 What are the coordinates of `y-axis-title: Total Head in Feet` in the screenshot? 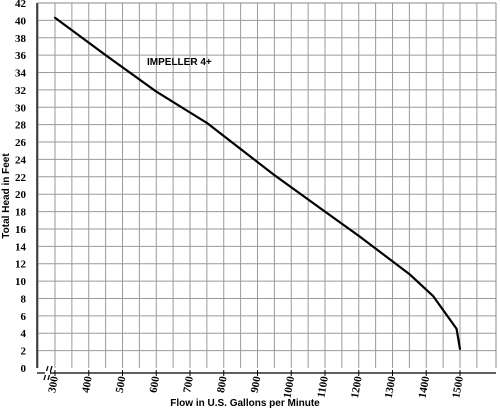 It's located at (6, 196).